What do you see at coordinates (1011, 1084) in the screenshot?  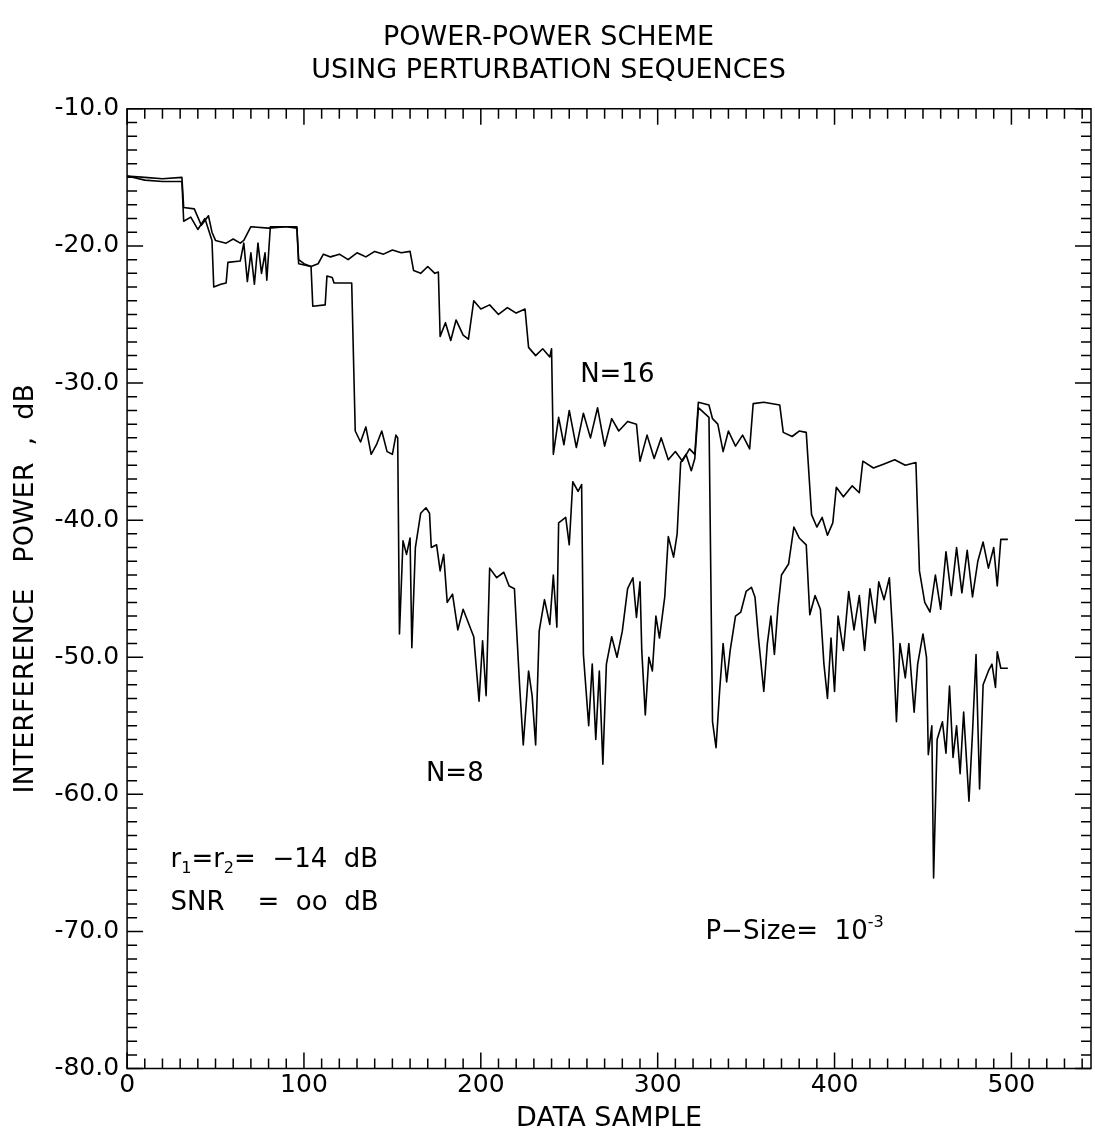 I see `x-tick-label: 500` at bounding box center [1011, 1084].